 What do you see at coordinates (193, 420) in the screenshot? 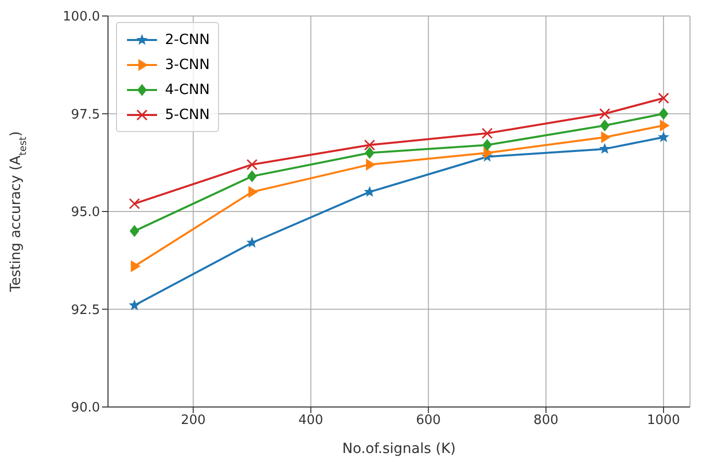
I see `x-tick-label: 200` at bounding box center [193, 420].